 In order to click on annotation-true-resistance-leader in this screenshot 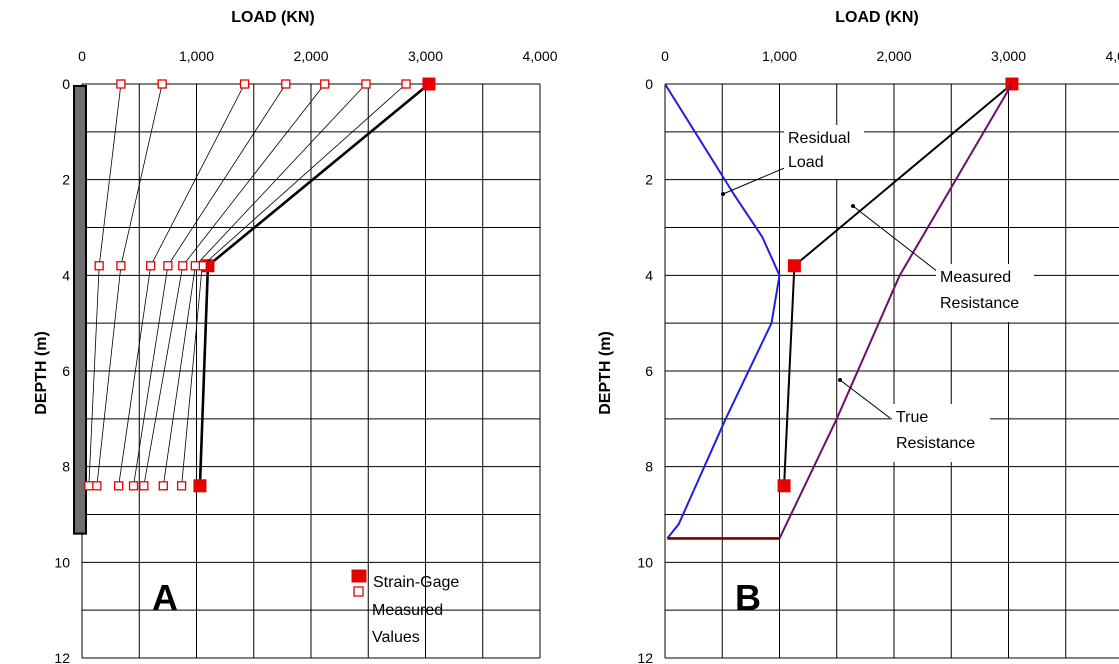, I will do `click(865, 399)`.